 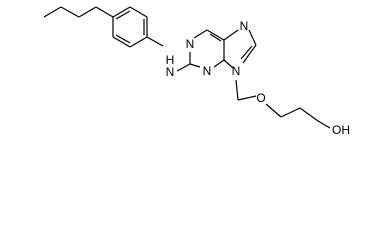 What do you see at coordinates (341, 130) in the screenshot?
I see `atom-label: OH` at bounding box center [341, 130].